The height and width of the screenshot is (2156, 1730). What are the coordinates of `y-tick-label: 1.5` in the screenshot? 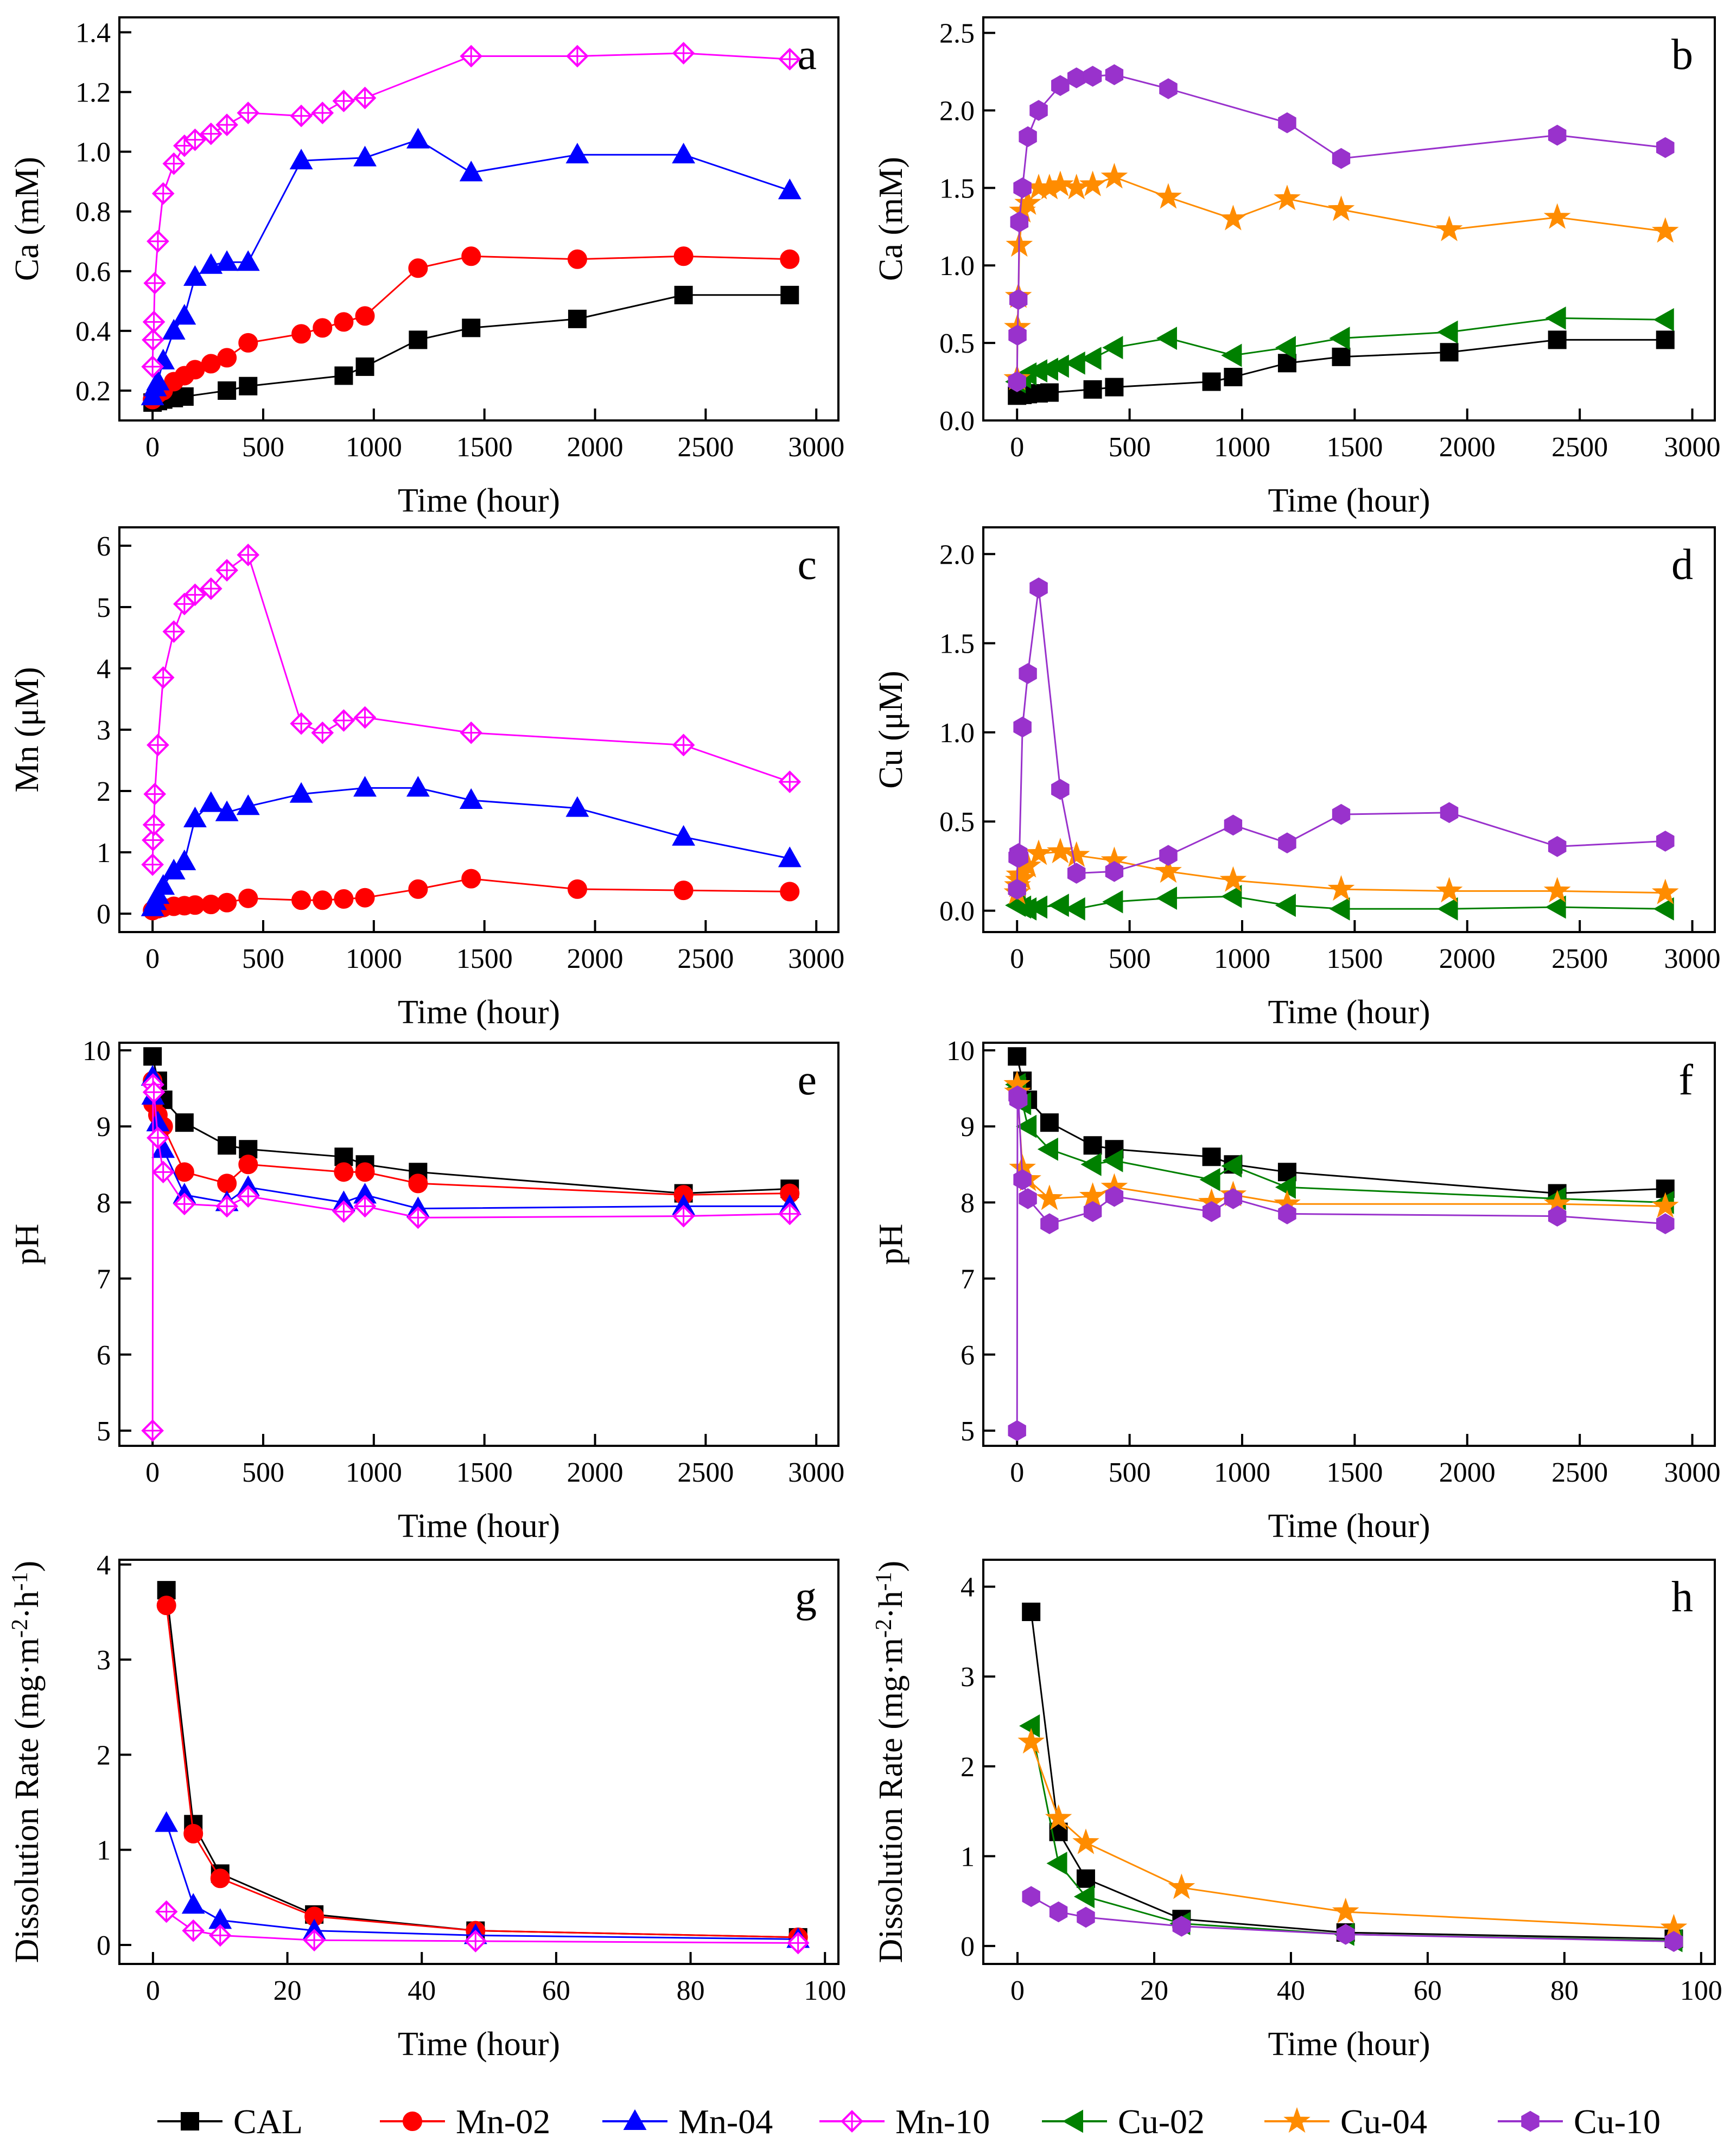 It's located at (957, 645).